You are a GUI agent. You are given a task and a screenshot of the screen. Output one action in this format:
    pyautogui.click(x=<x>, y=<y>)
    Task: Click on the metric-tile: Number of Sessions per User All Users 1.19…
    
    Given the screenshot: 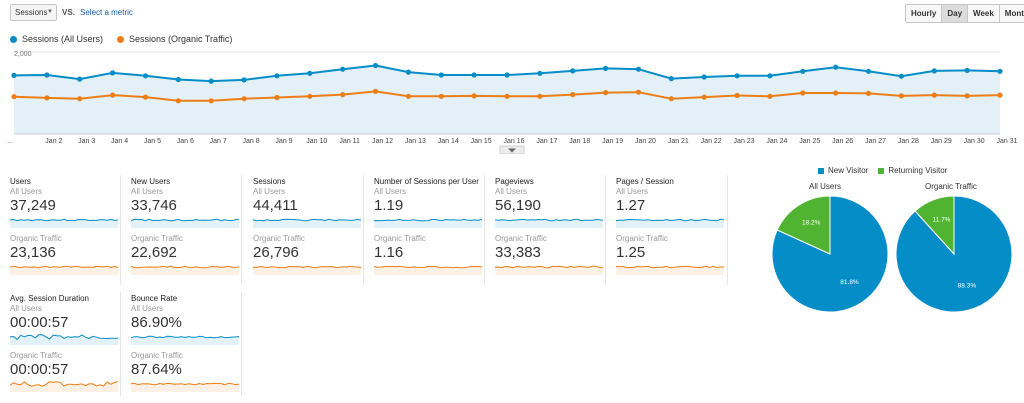 What is the action you would take?
    pyautogui.click(x=430, y=226)
    